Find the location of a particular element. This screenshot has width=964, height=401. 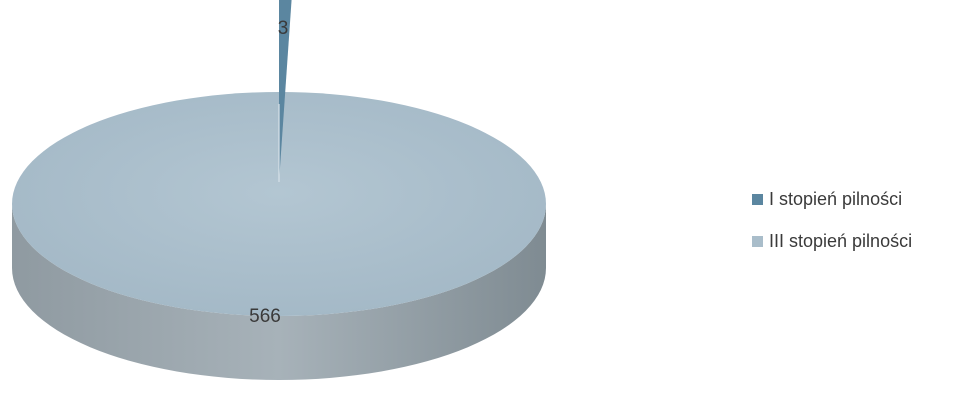

data-label-0: 3 is located at coordinates (283, 28).